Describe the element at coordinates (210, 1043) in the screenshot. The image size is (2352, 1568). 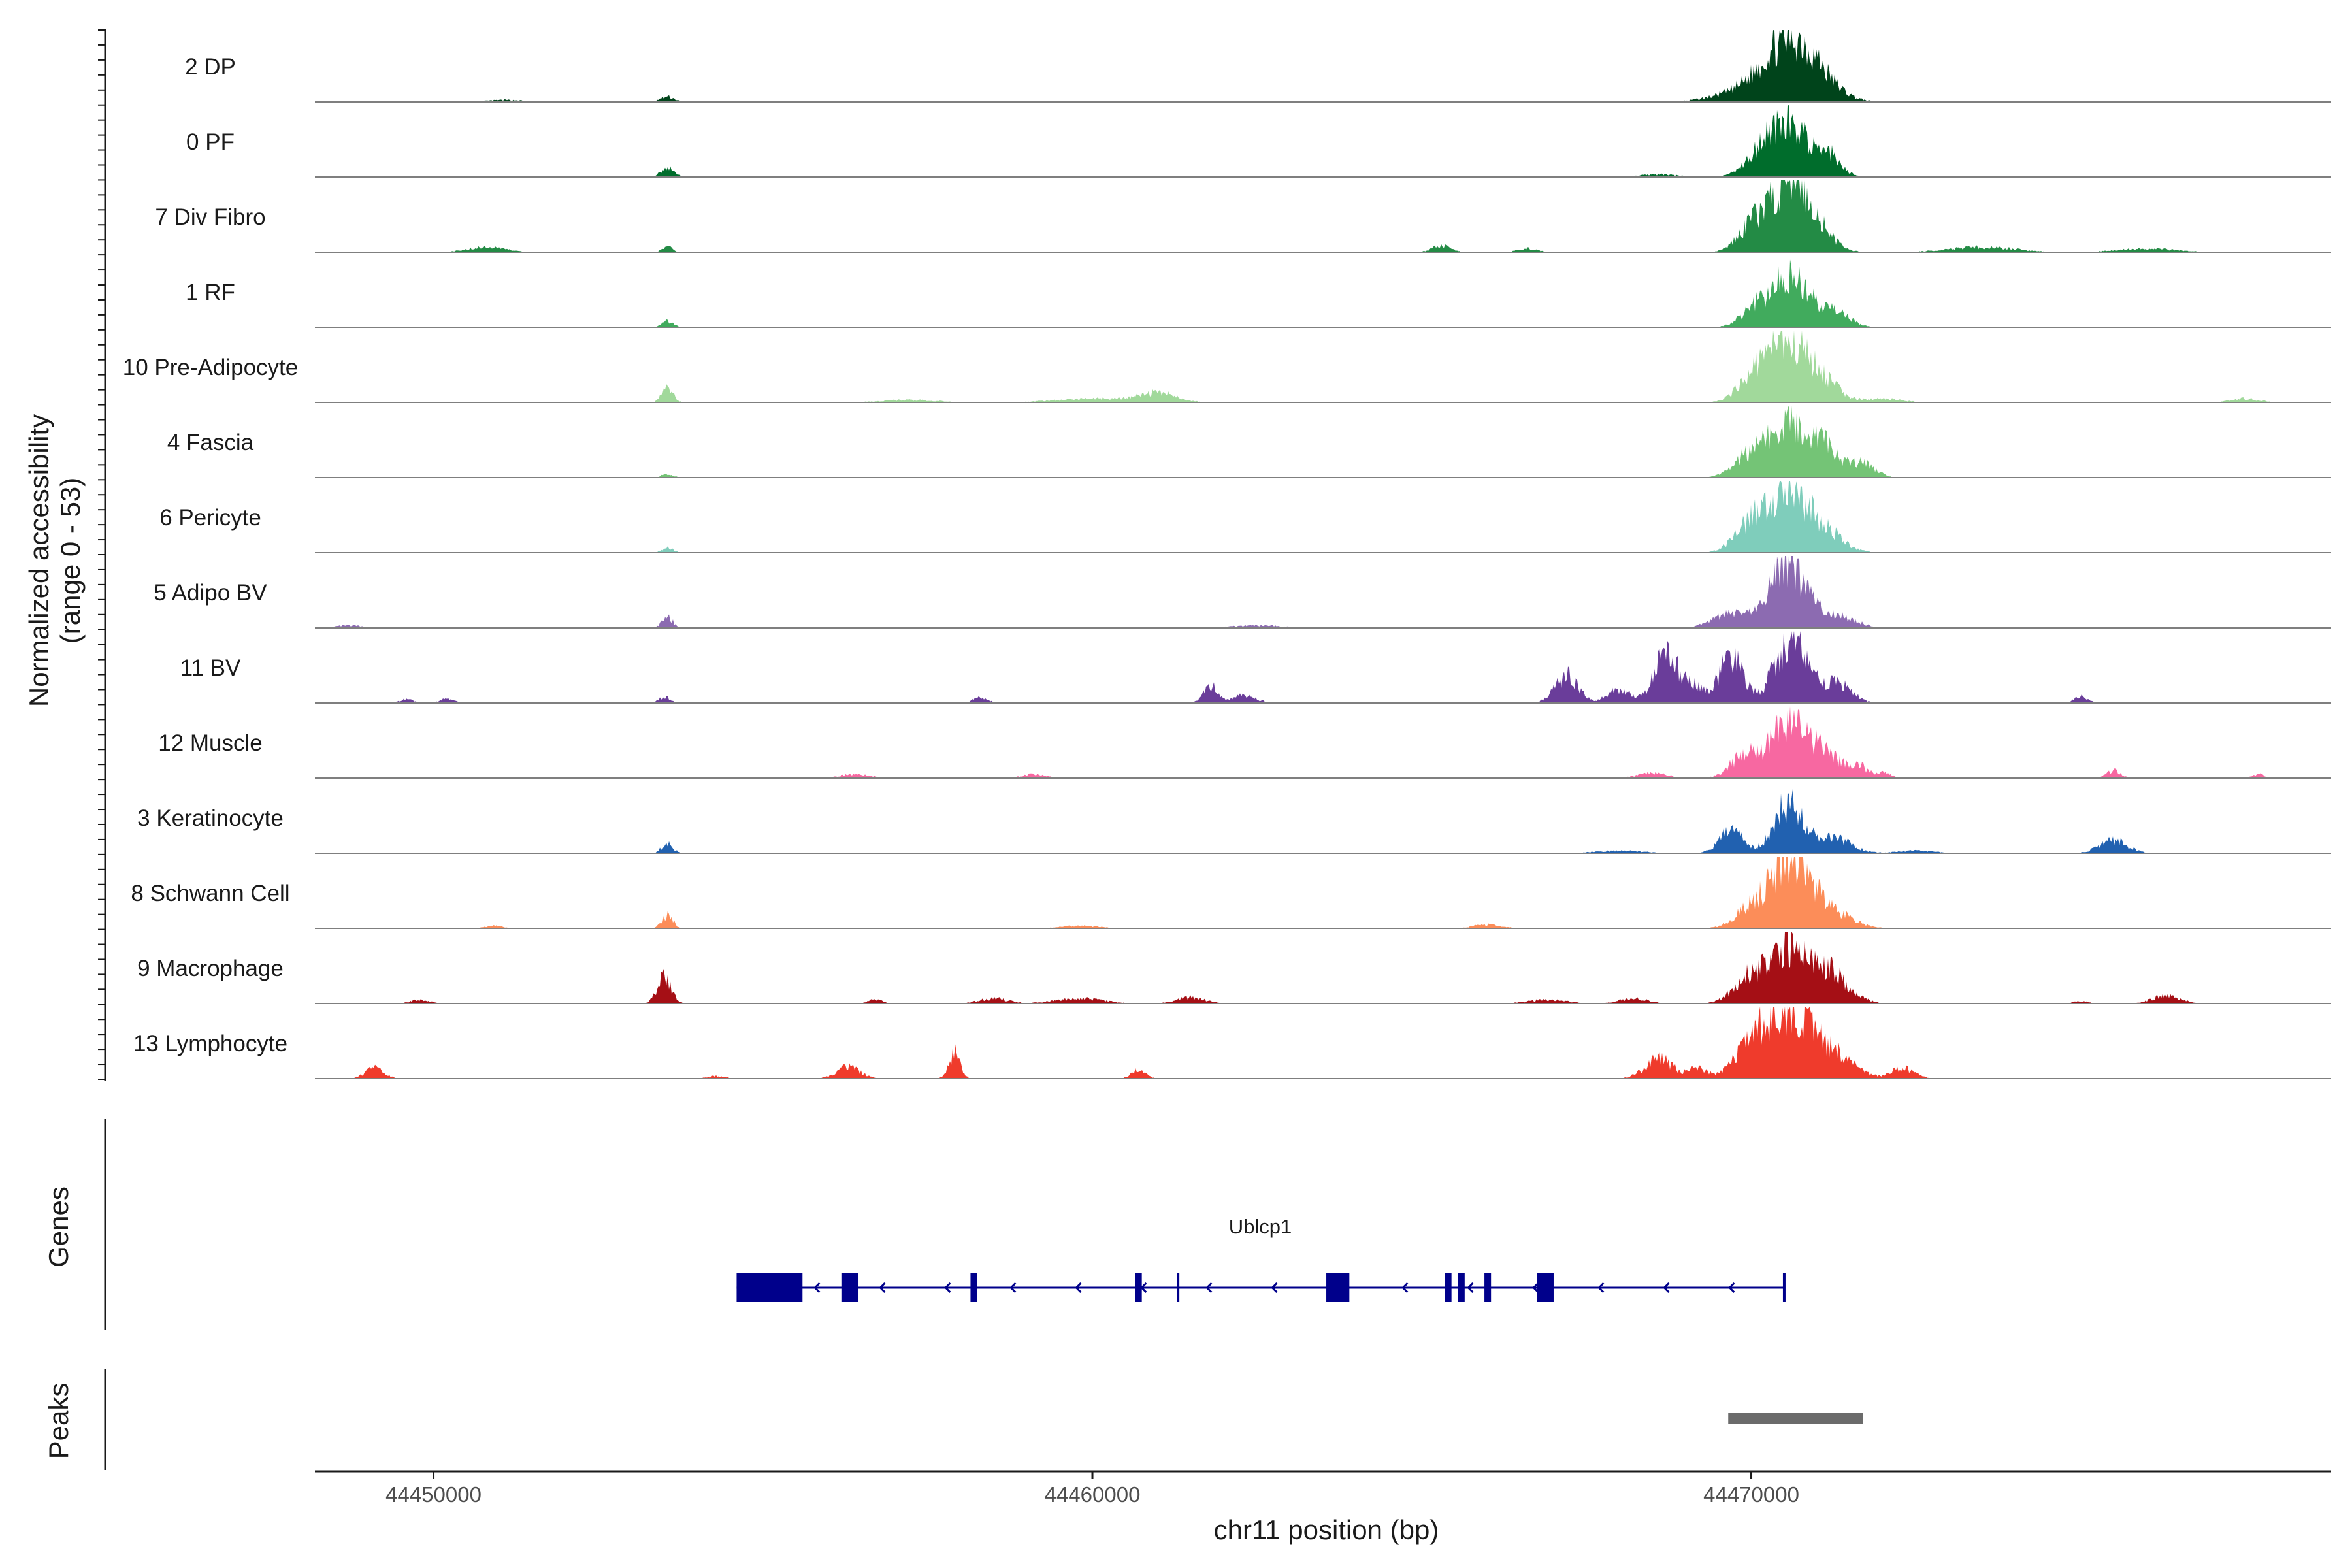
I see `track-label: 13 Lymphocyte` at that location.